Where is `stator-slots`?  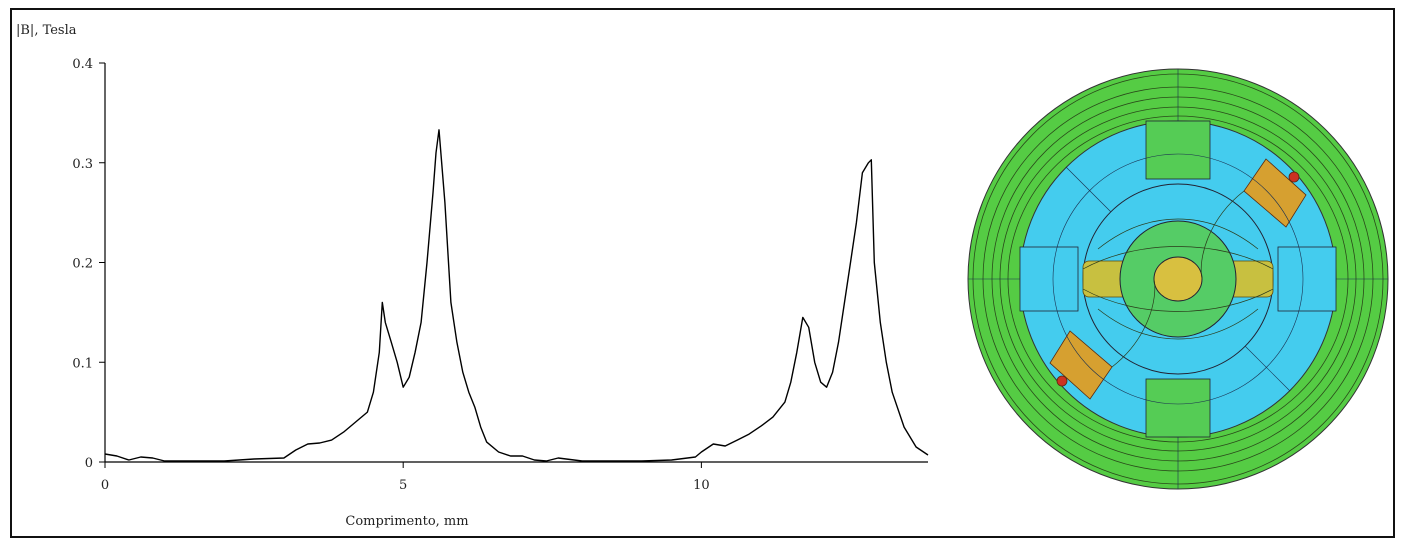
stator-slots is located at coordinates (1178, 279).